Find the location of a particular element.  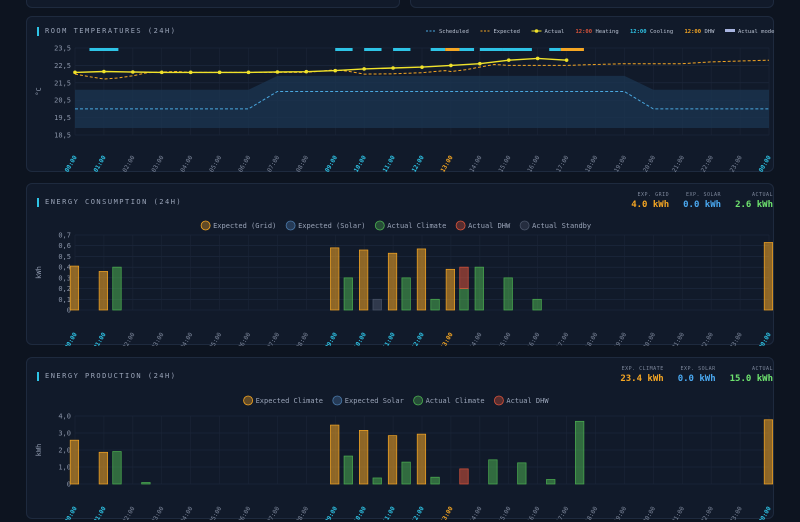

legend-label: Expected Climate is located at coordinates (289, 401).